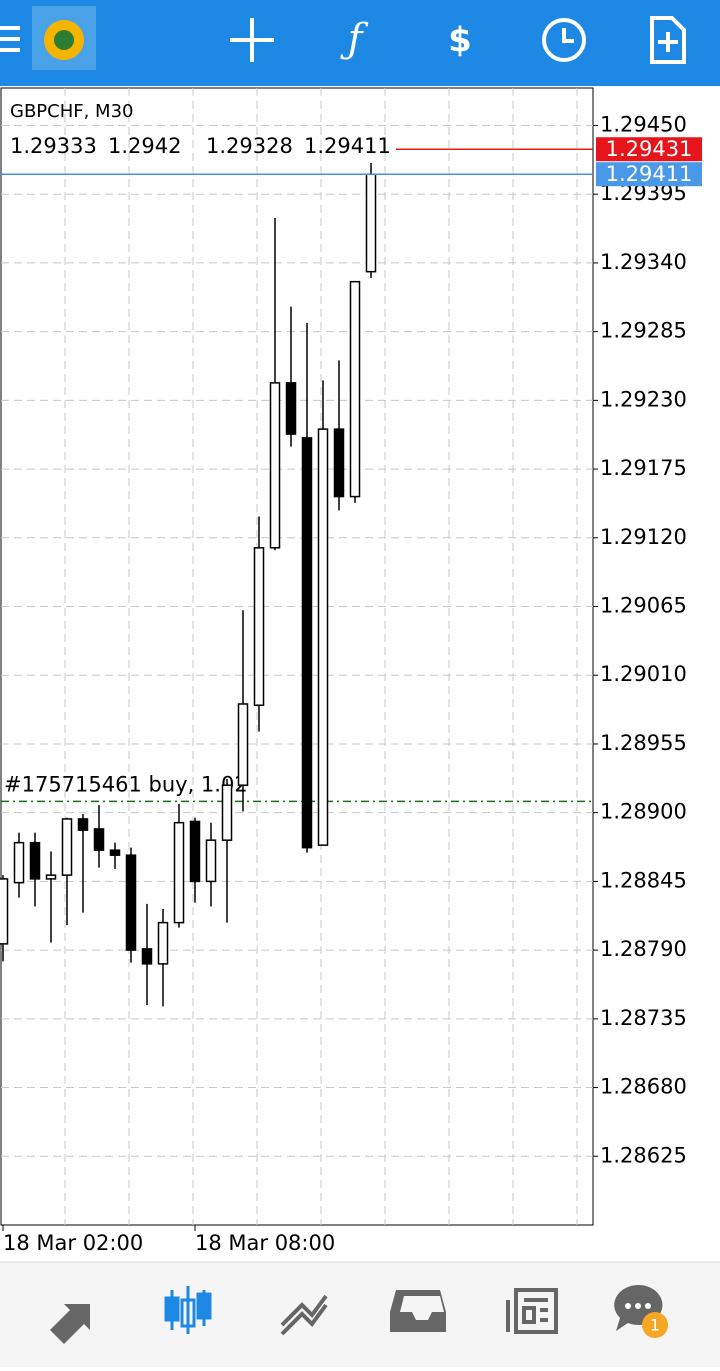 The height and width of the screenshot is (1371, 720). Describe the element at coordinates (643, 674) in the screenshot. I see `y-tick-label: 1.29010` at that location.